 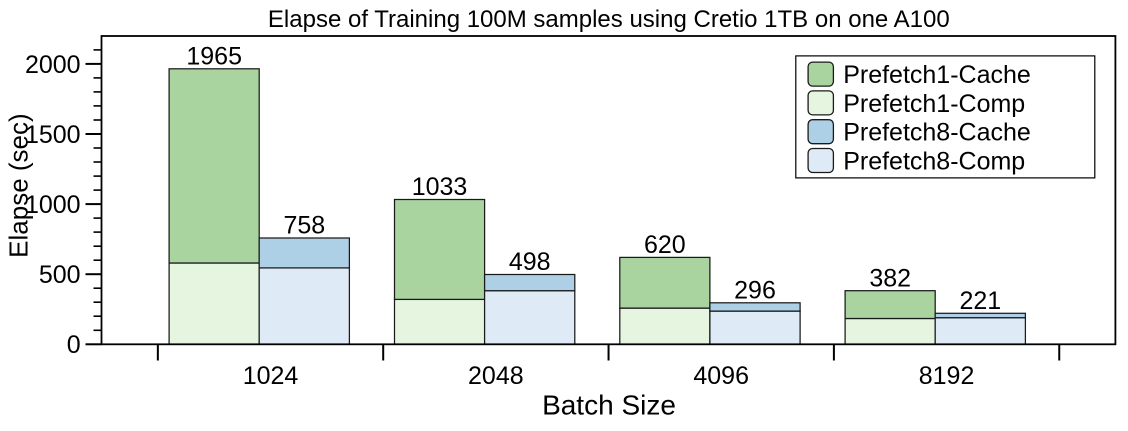 I want to click on svg-text: Batch Size, so click(x=609, y=405).